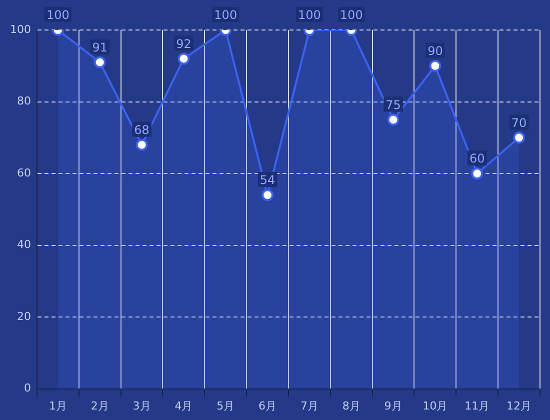 The image size is (550, 420). Describe the element at coordinates (351, 405) in the screenshot. I see `x-tick-label: 8月` at that location.